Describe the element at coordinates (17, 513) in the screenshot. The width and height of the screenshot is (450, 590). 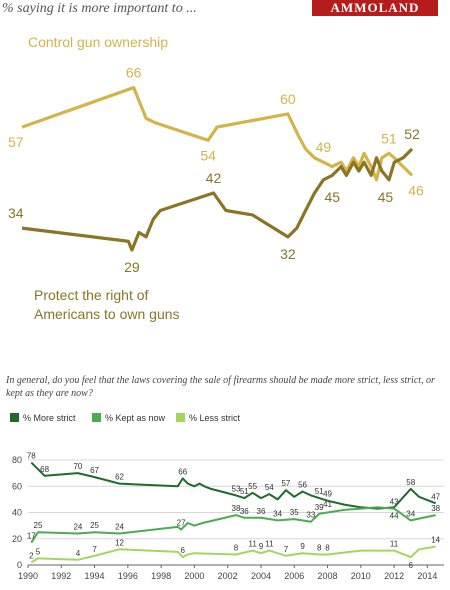
I see `y-tick-label: 40` at that location.